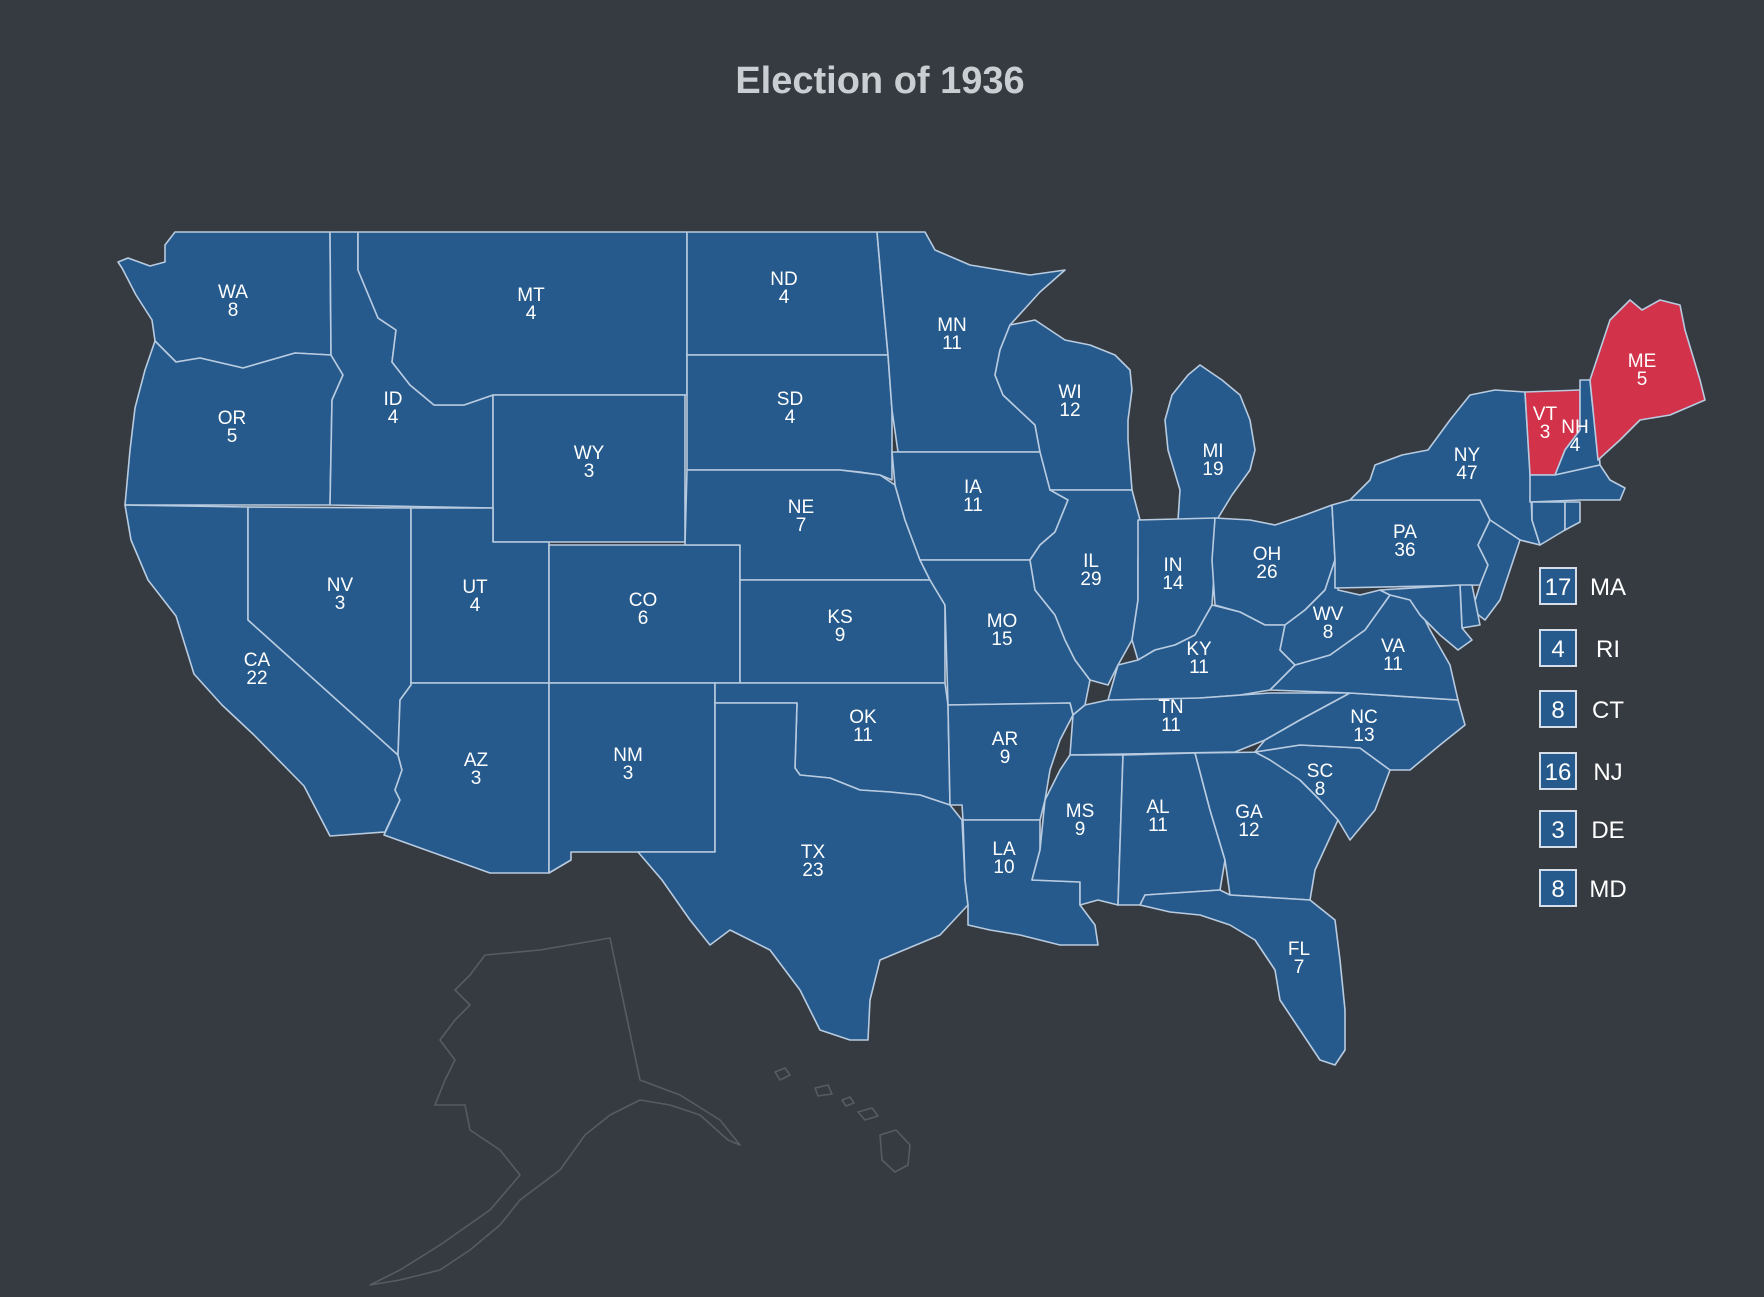 The width and height of the screenshot is (1764, 1297). What do you see at coordinates (863, 726) in the screenshot?
I see `state-label-ok: OK 11` at bounding box center [863, 726].